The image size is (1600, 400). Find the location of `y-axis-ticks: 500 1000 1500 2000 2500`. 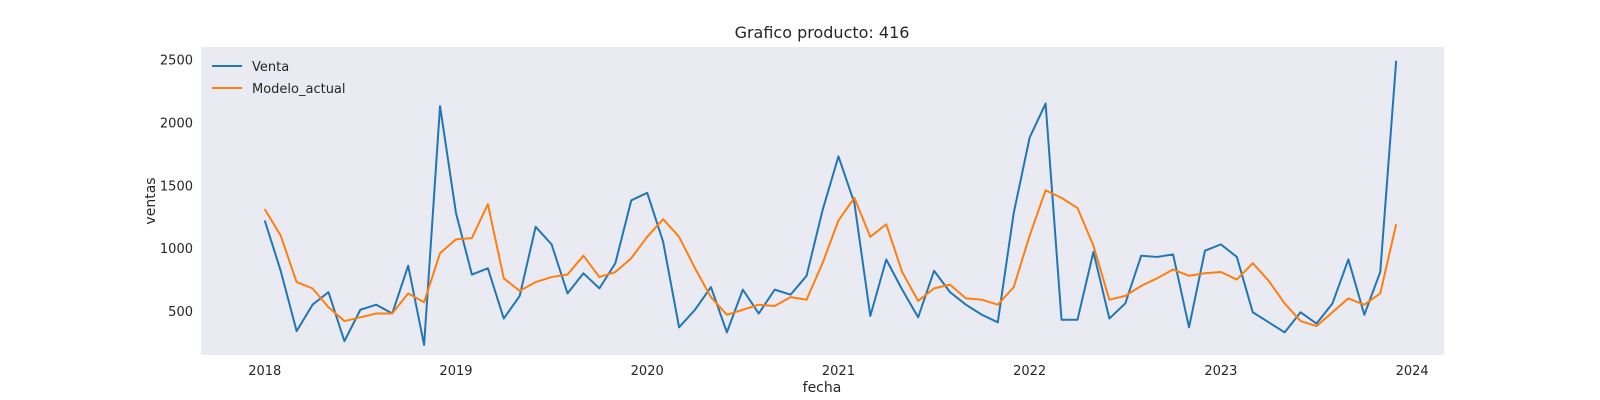

y-axis-ticks: 500 1000 1500 2000 2500 is located at coordinates (176, 187).